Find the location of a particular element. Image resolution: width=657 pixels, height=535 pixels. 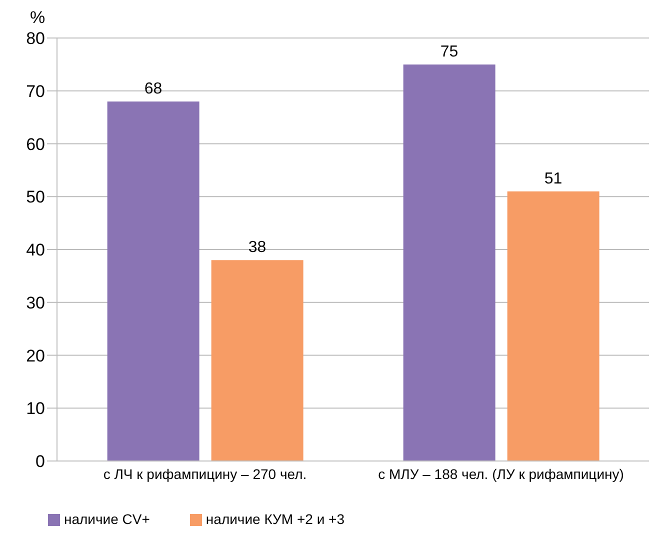

legend-label: наличие СV+ is located at coordinates (107, 519).